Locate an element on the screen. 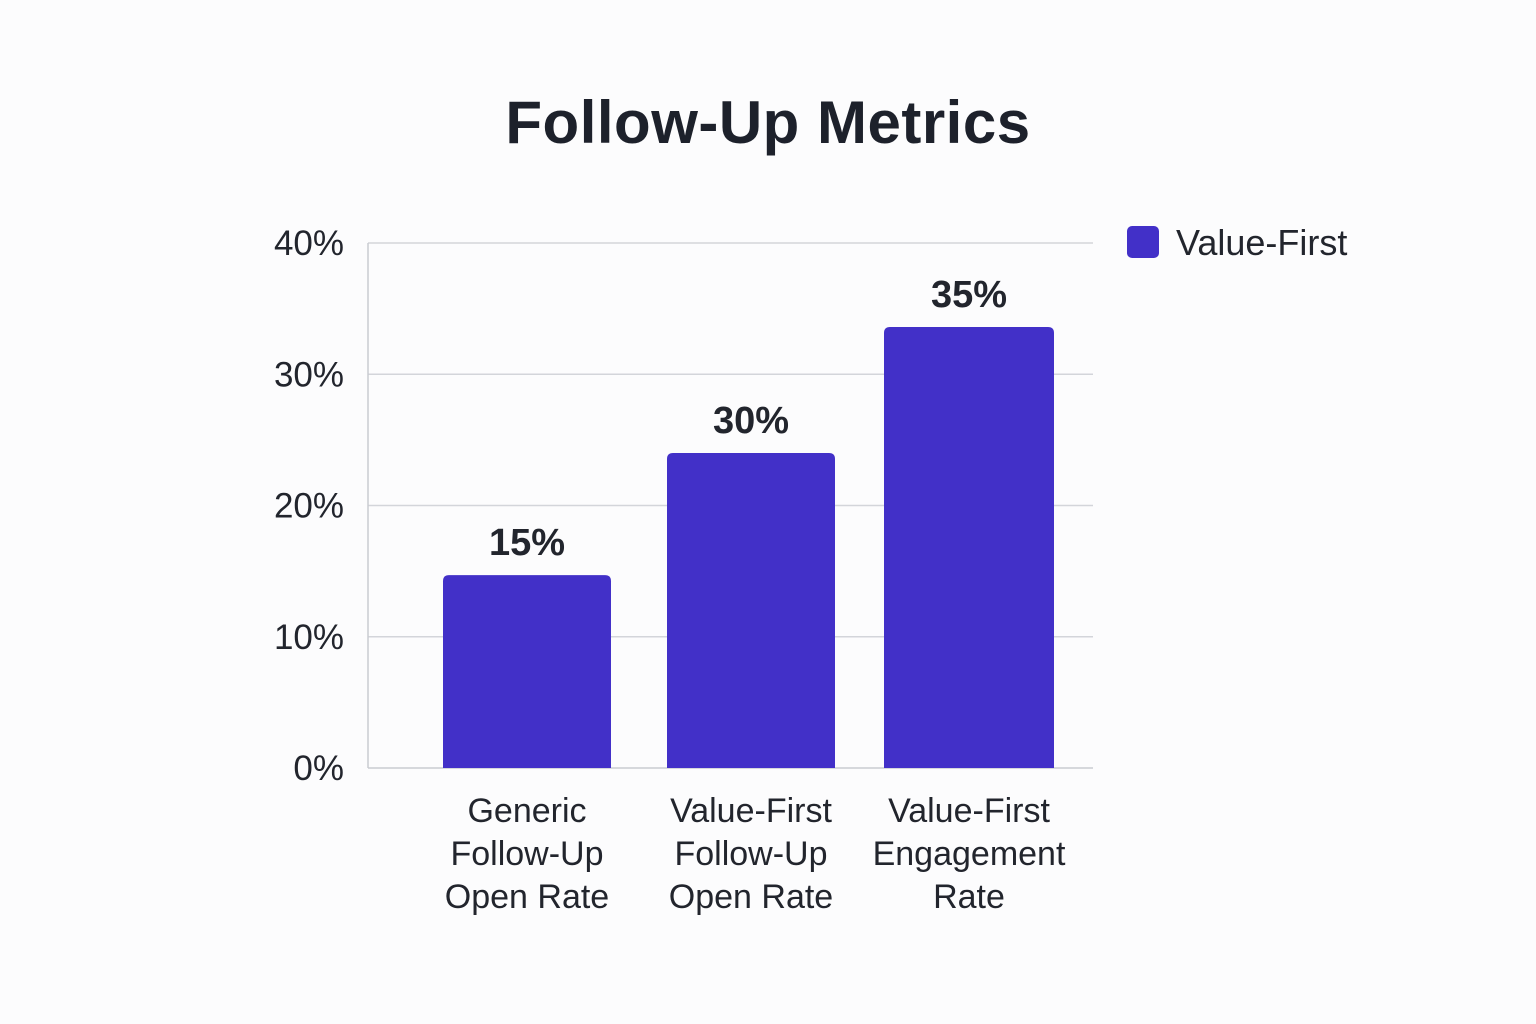 The height and width of the screenshot is (1024, 1536). y-tick-label: 30% is located at coordinates (309, 374).